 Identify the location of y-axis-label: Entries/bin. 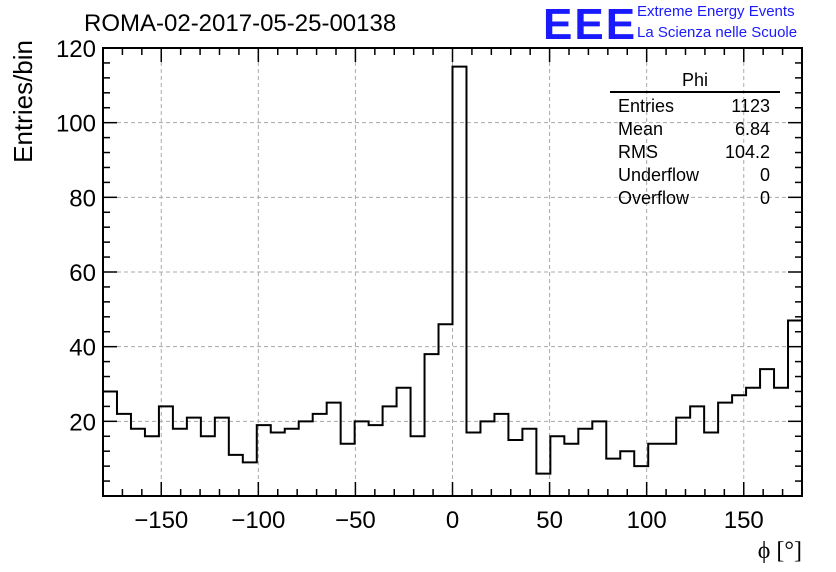
(23, 101).